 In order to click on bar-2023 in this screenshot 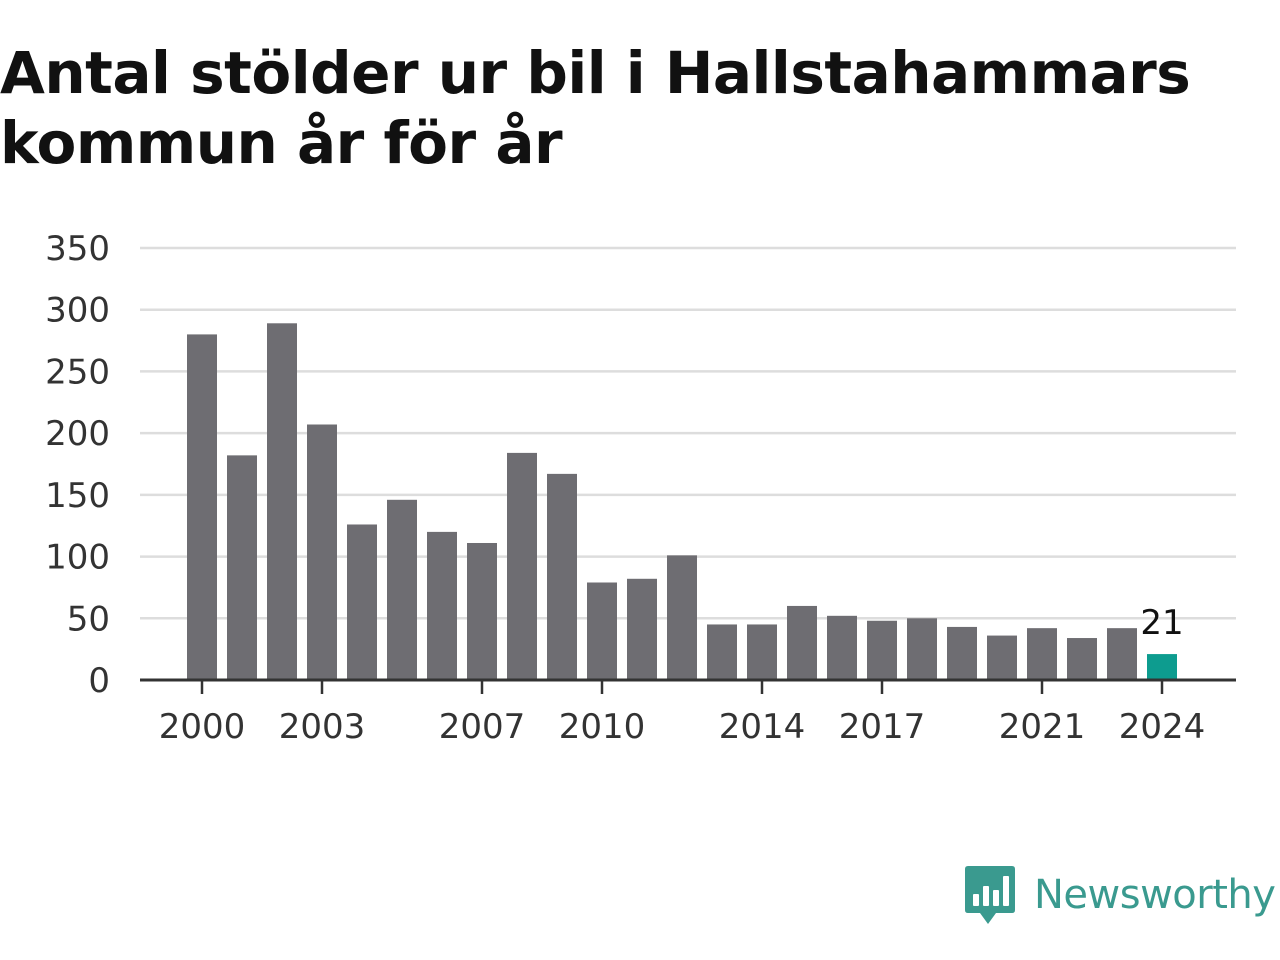, I will do `click(1122, 654)`.